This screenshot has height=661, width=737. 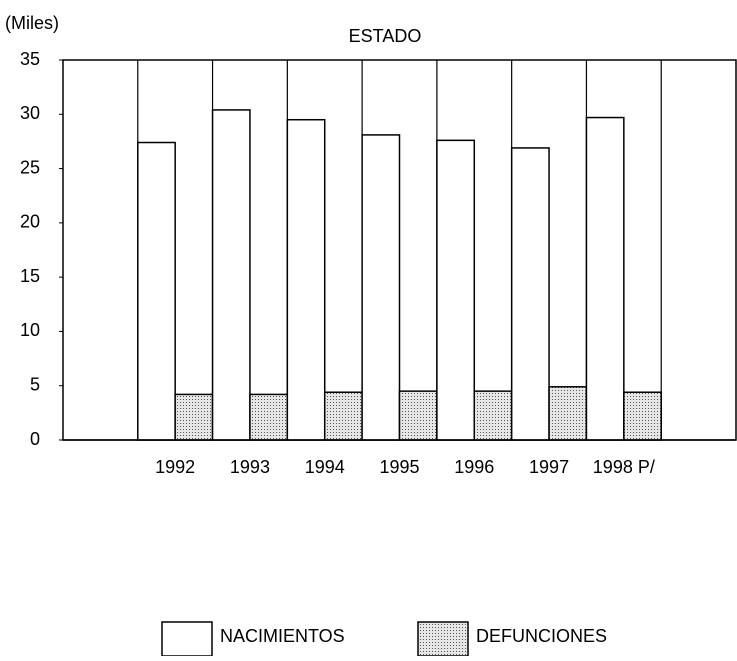 What do you see at coordinates (30, 59) in the screenshot?
I see `y-tick-label: 35` at bounding box center [30, 59].